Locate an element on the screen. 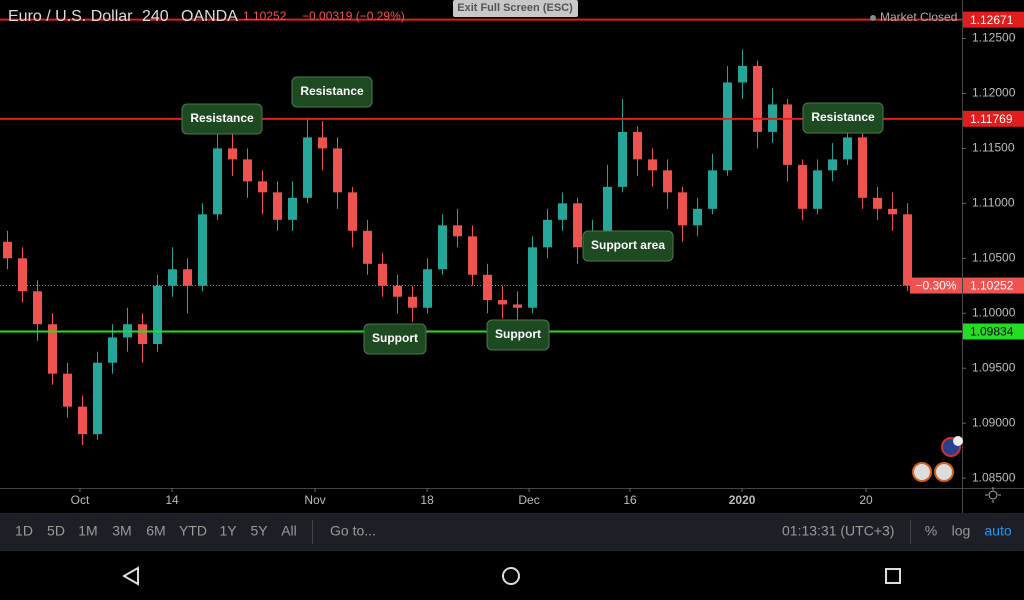  interval: 240 is located at coordinates (155, 16).